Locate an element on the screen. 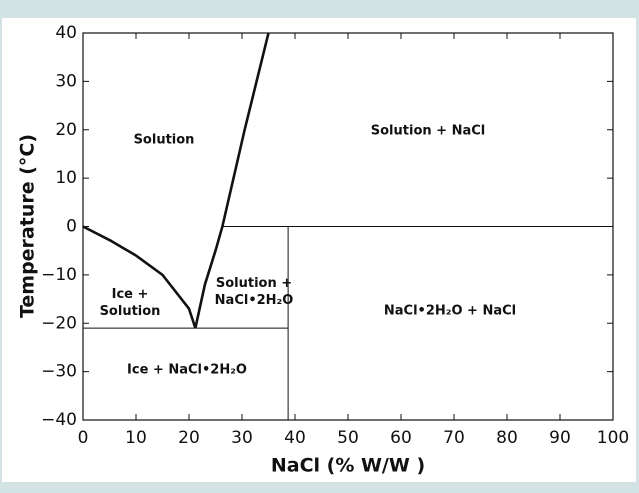 Image resolution: width=639 pixels, height=493 pixels. y-tick-label: −40 is located at coordinates (59, 420).